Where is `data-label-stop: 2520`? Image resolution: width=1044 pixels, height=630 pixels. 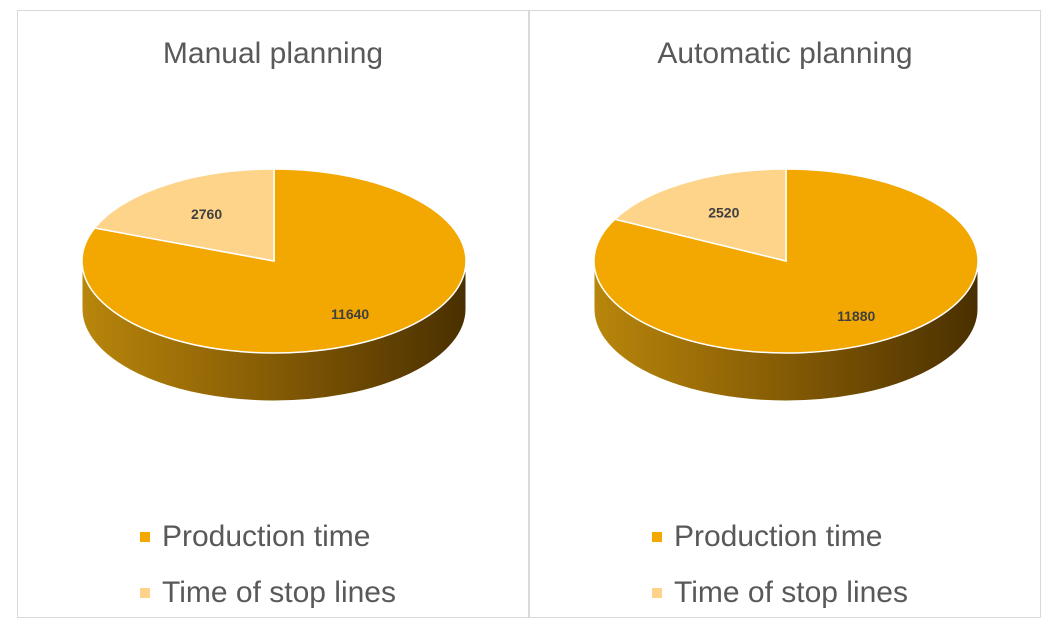
data-label-stop: 2520 is located at coordinates (723, 212).